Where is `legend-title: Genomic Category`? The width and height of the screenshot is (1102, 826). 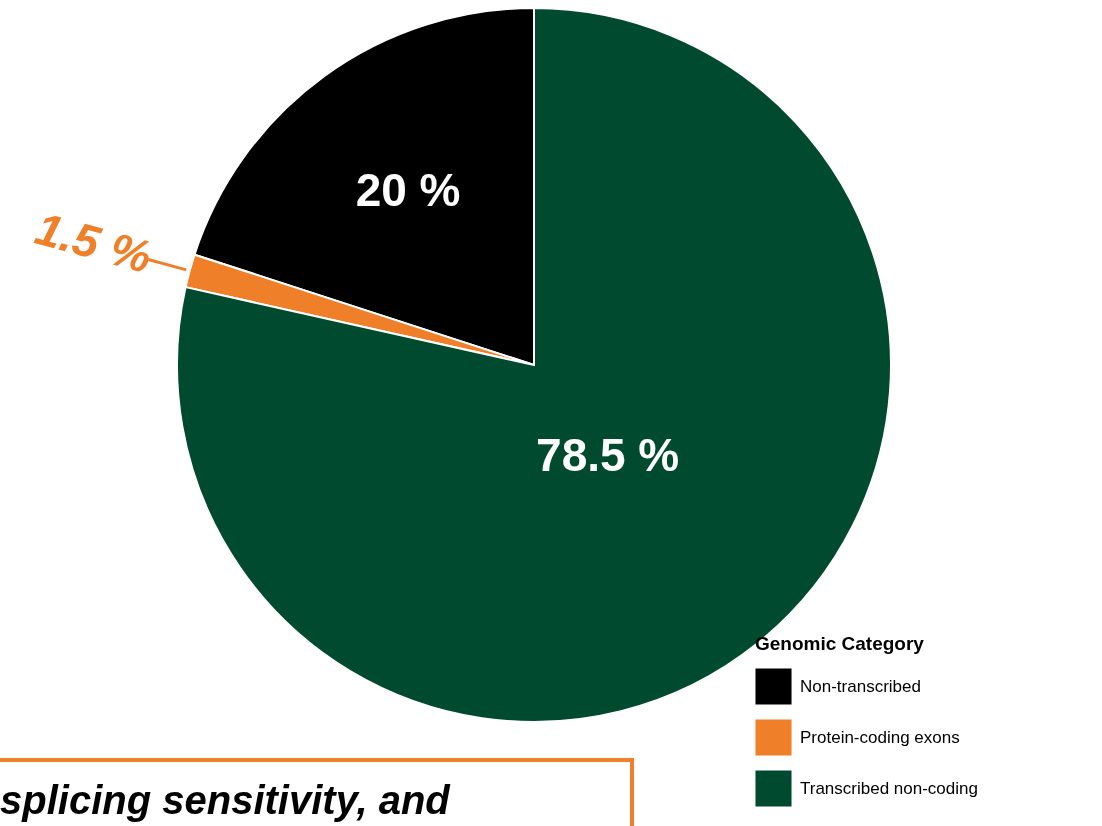
legend-title: Genomic Category is located at coordinates (840, 643).